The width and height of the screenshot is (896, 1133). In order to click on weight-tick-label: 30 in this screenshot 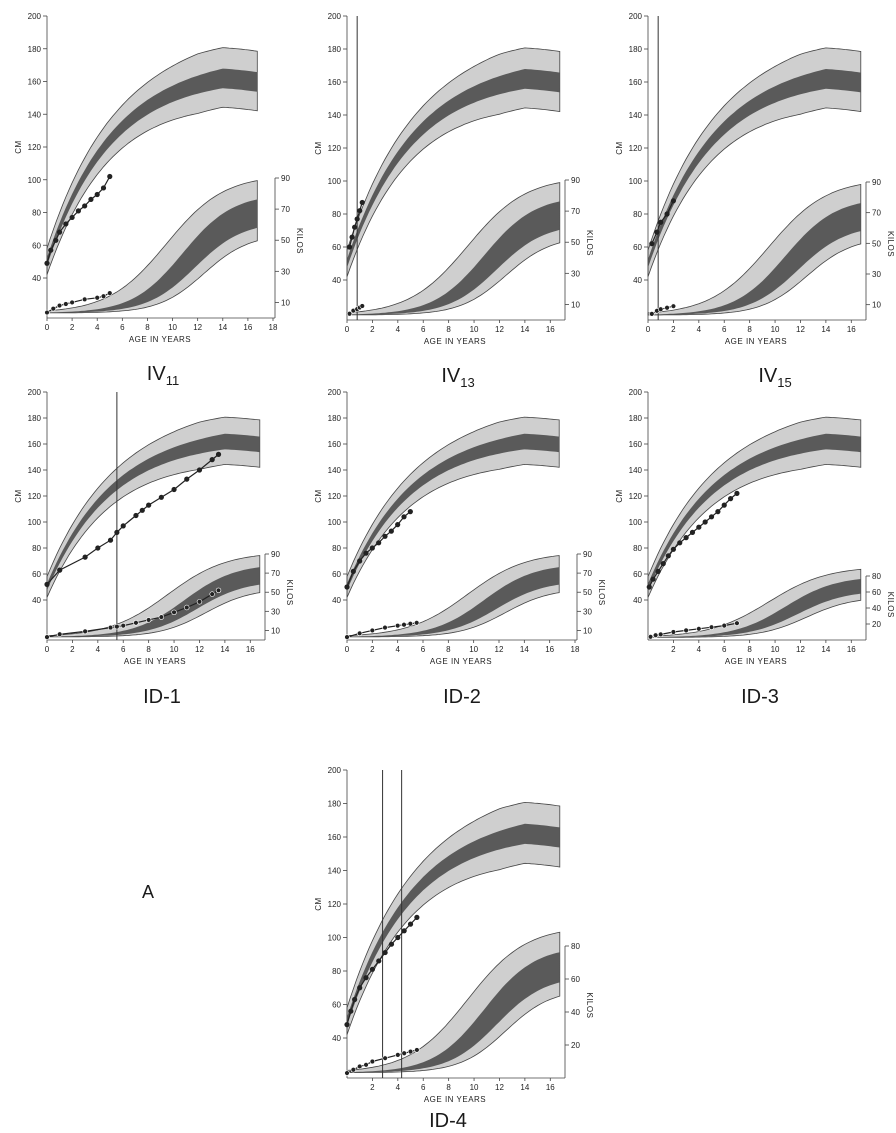, I will do `click(575, 273)`.